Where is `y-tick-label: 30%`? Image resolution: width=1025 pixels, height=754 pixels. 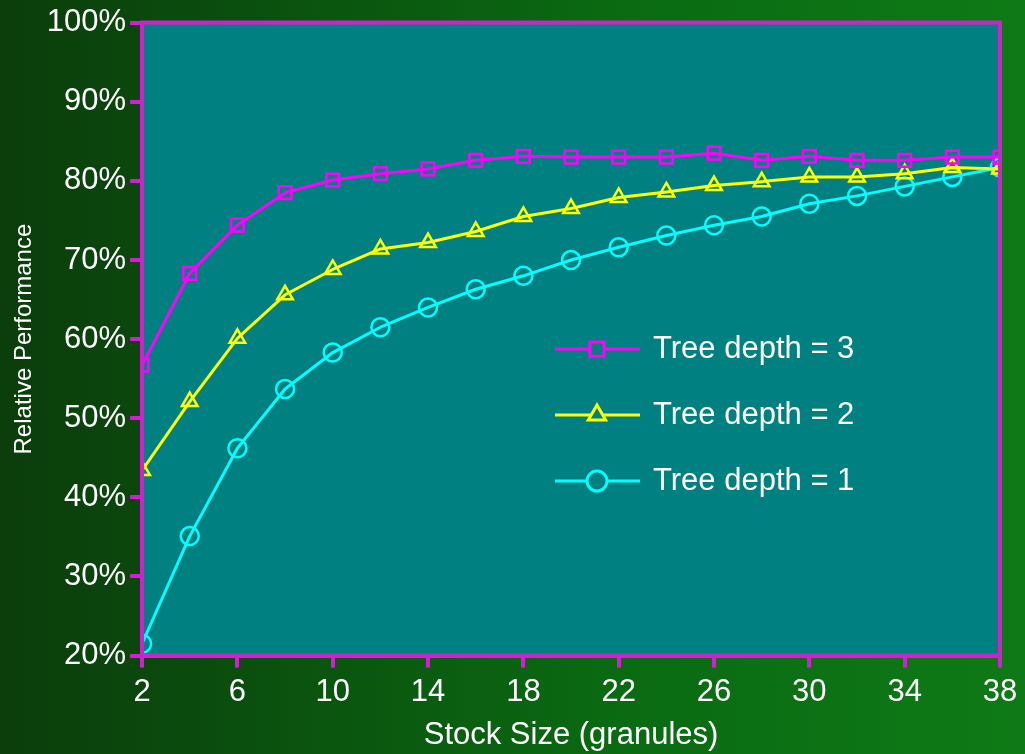
y-tick-label: 30% is located at coordinates (95, 575).